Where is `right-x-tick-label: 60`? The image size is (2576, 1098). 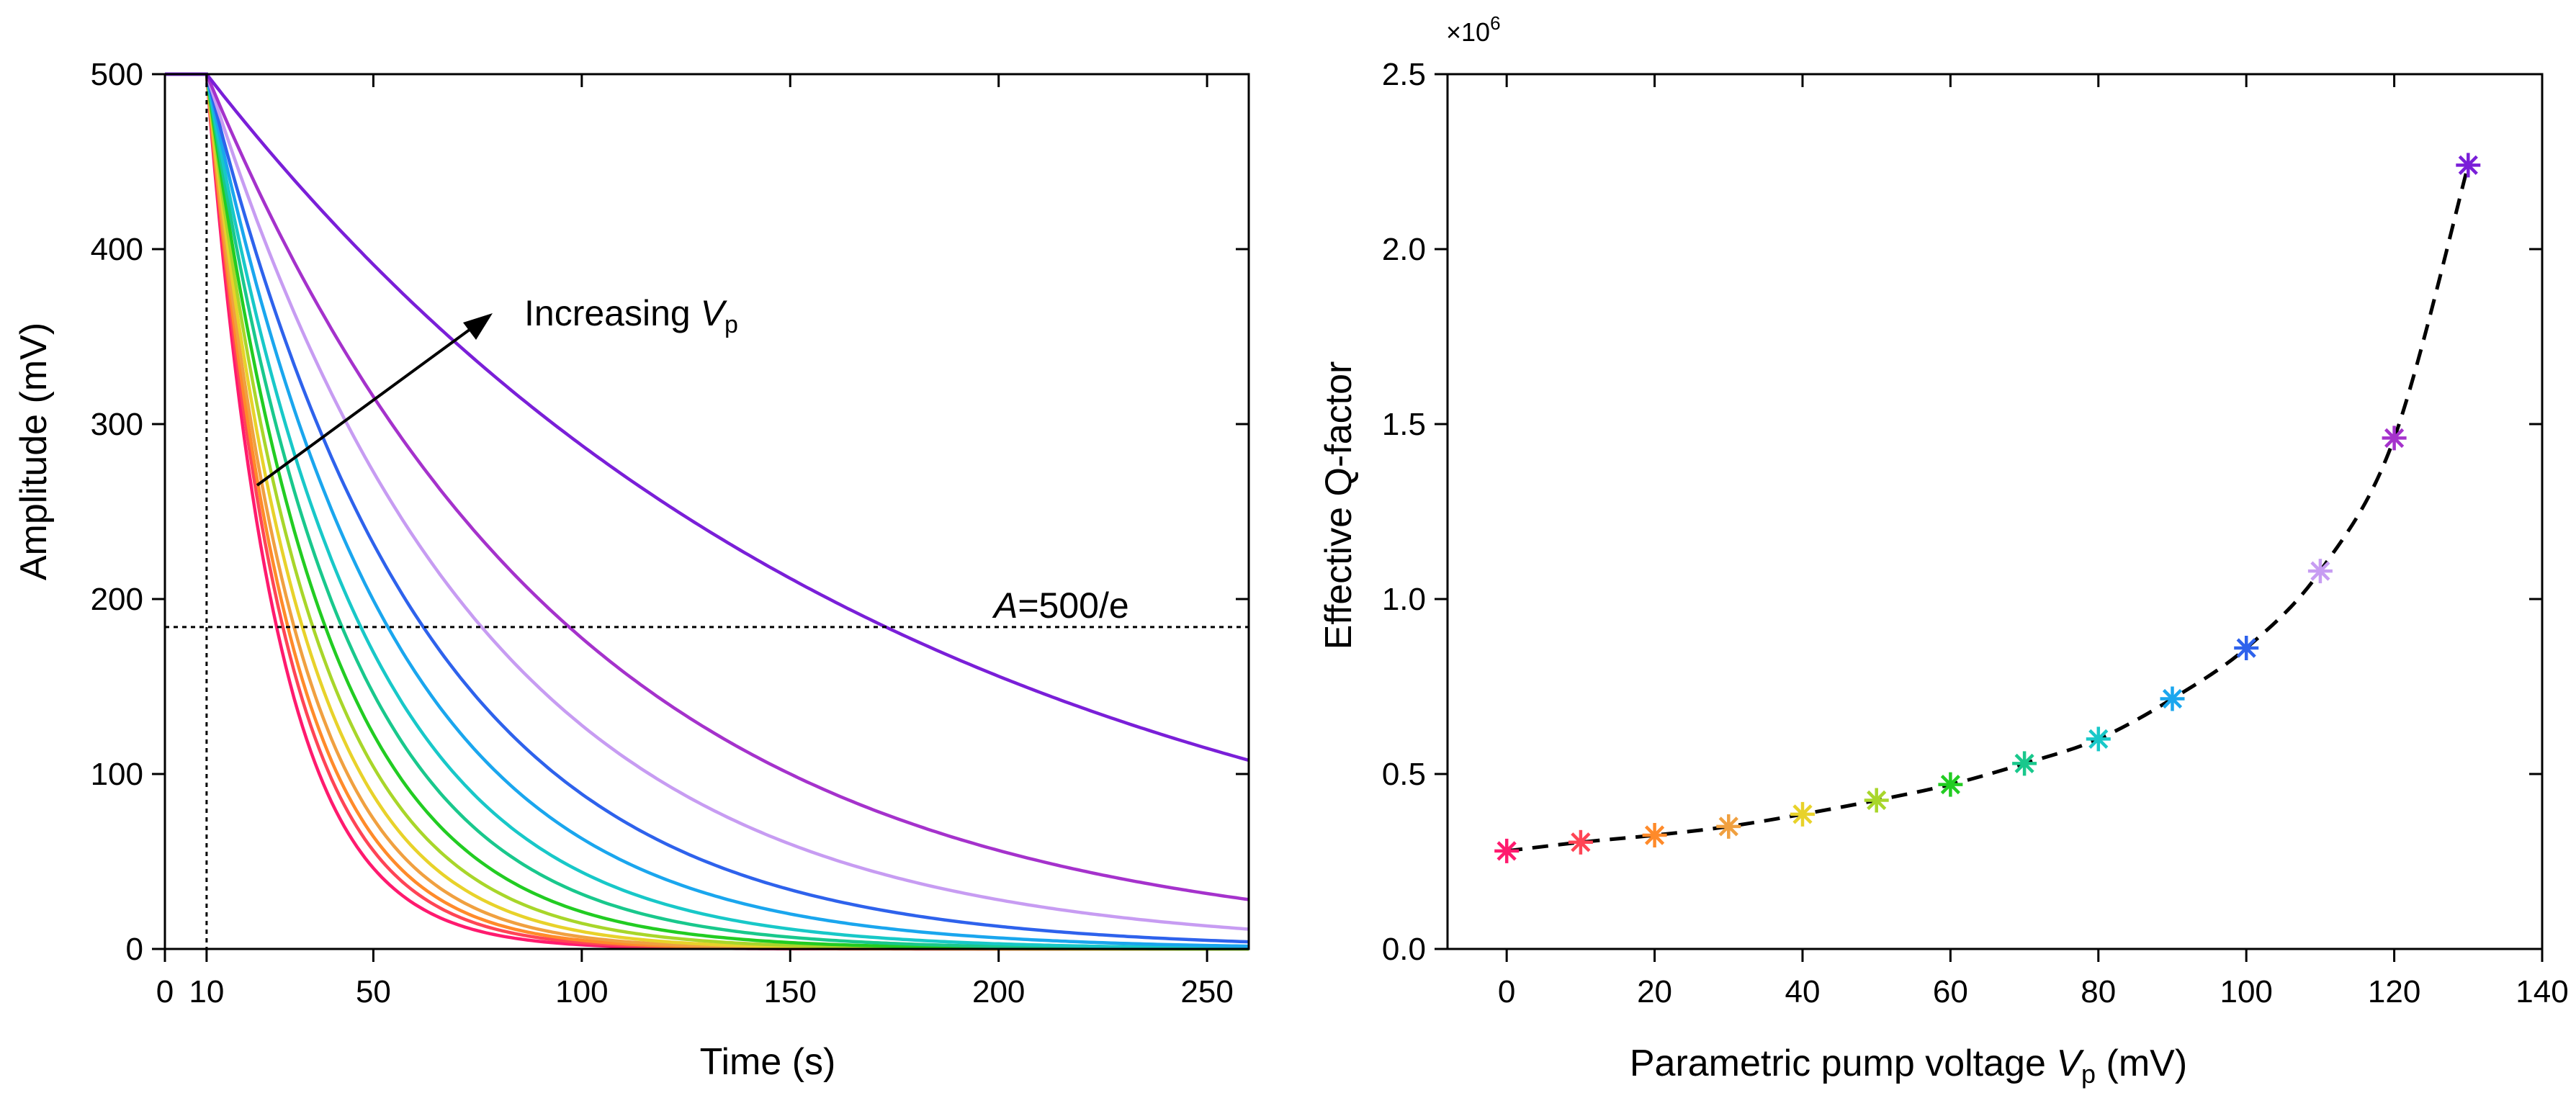
right-x-tick-label: 60 is located at coordinates (1950, 991).